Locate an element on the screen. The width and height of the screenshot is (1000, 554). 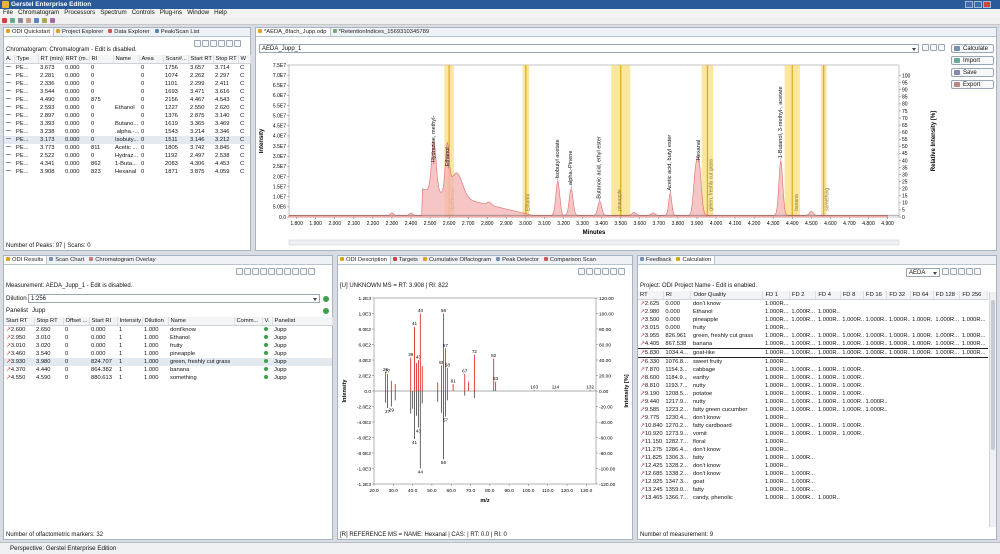
maximize-button is located at coordinates (978, 4).